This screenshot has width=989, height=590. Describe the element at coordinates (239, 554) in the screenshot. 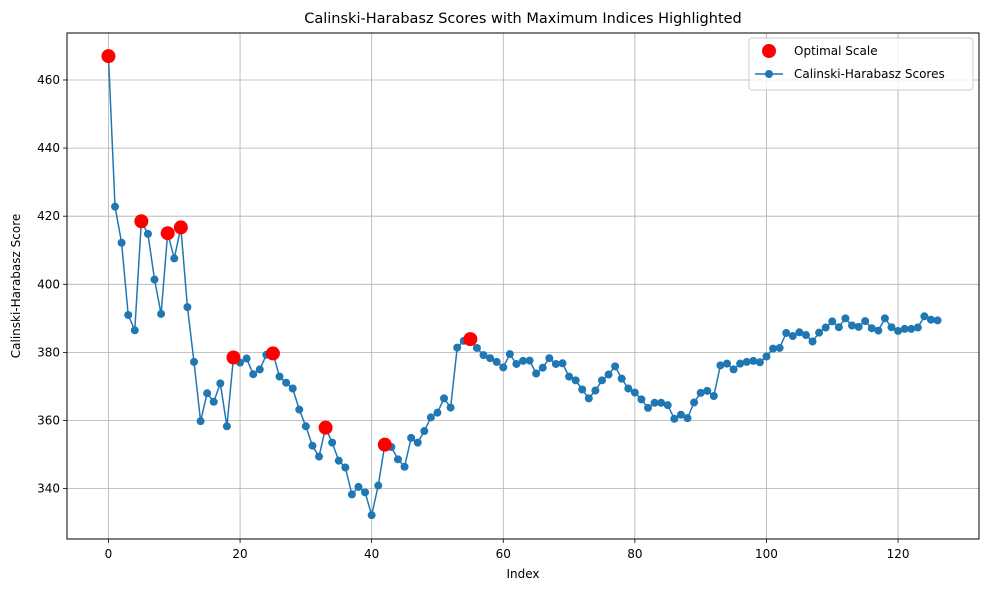

I see `x-tick-label: 20` at that location.